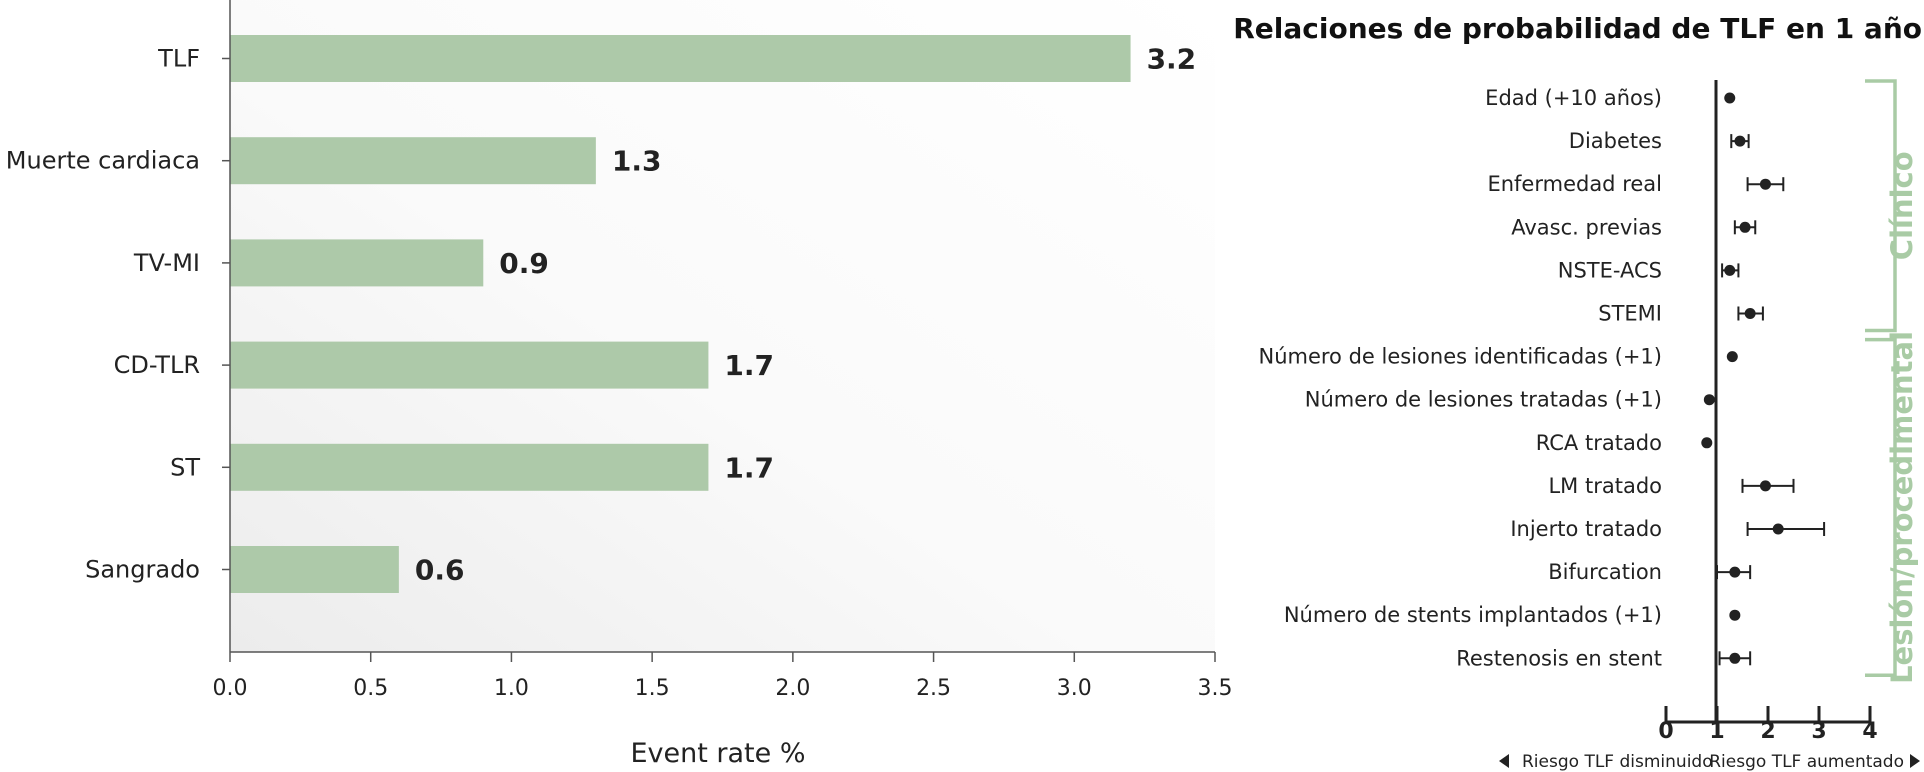 The height and width of the screenshot is (772, 1924). I want to click on bar-x-tick-label: 1.0, so click(511, 688).